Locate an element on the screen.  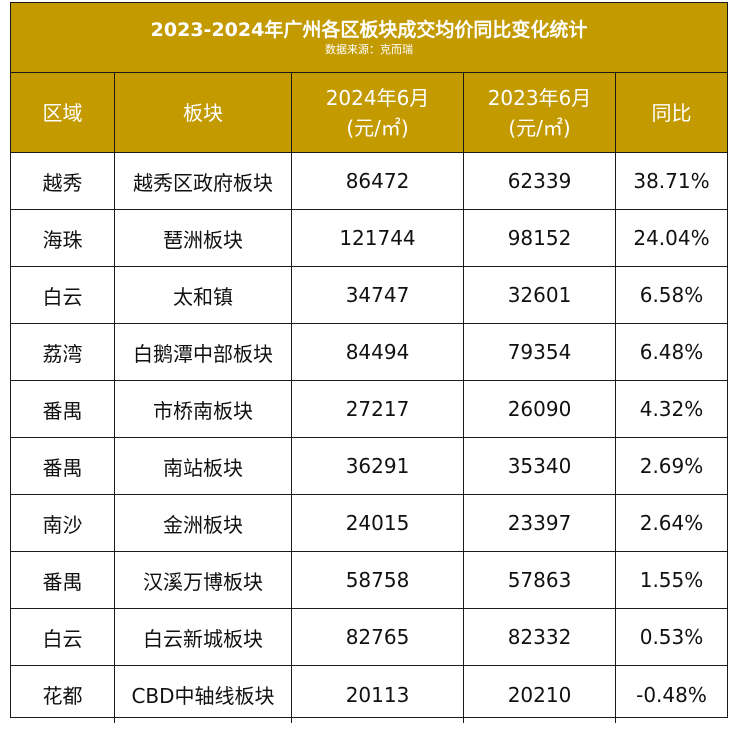
header-block-label: 板块 is located at coordinates (203, 112).